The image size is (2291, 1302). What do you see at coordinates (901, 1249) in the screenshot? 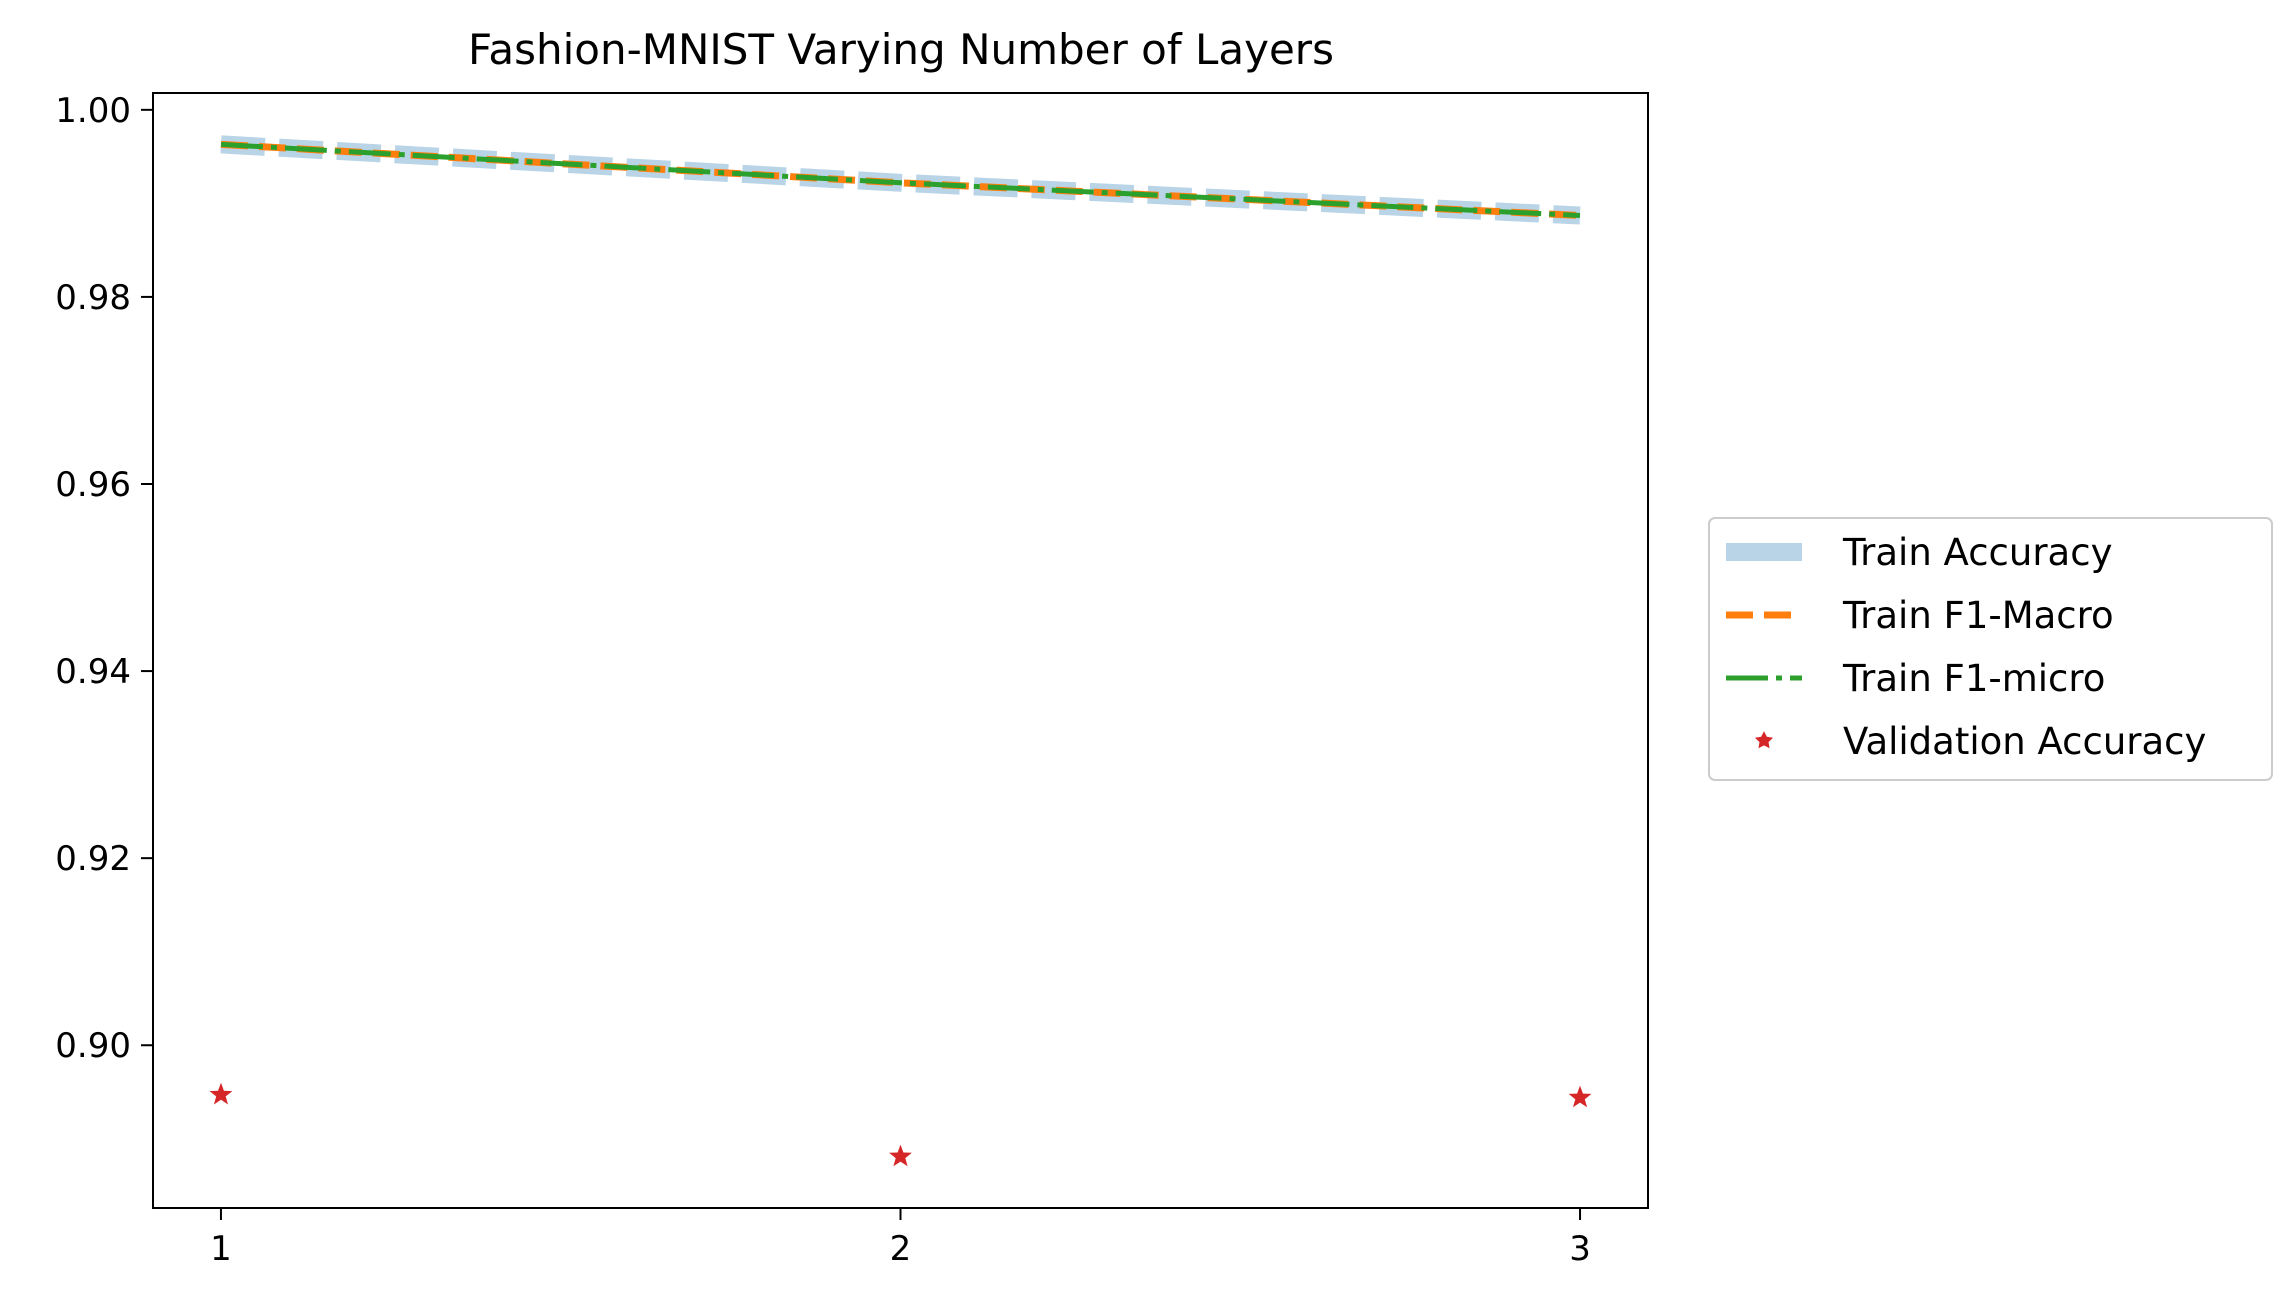
I see `x-tick-label: 2` at bounding box center [901, 1249].